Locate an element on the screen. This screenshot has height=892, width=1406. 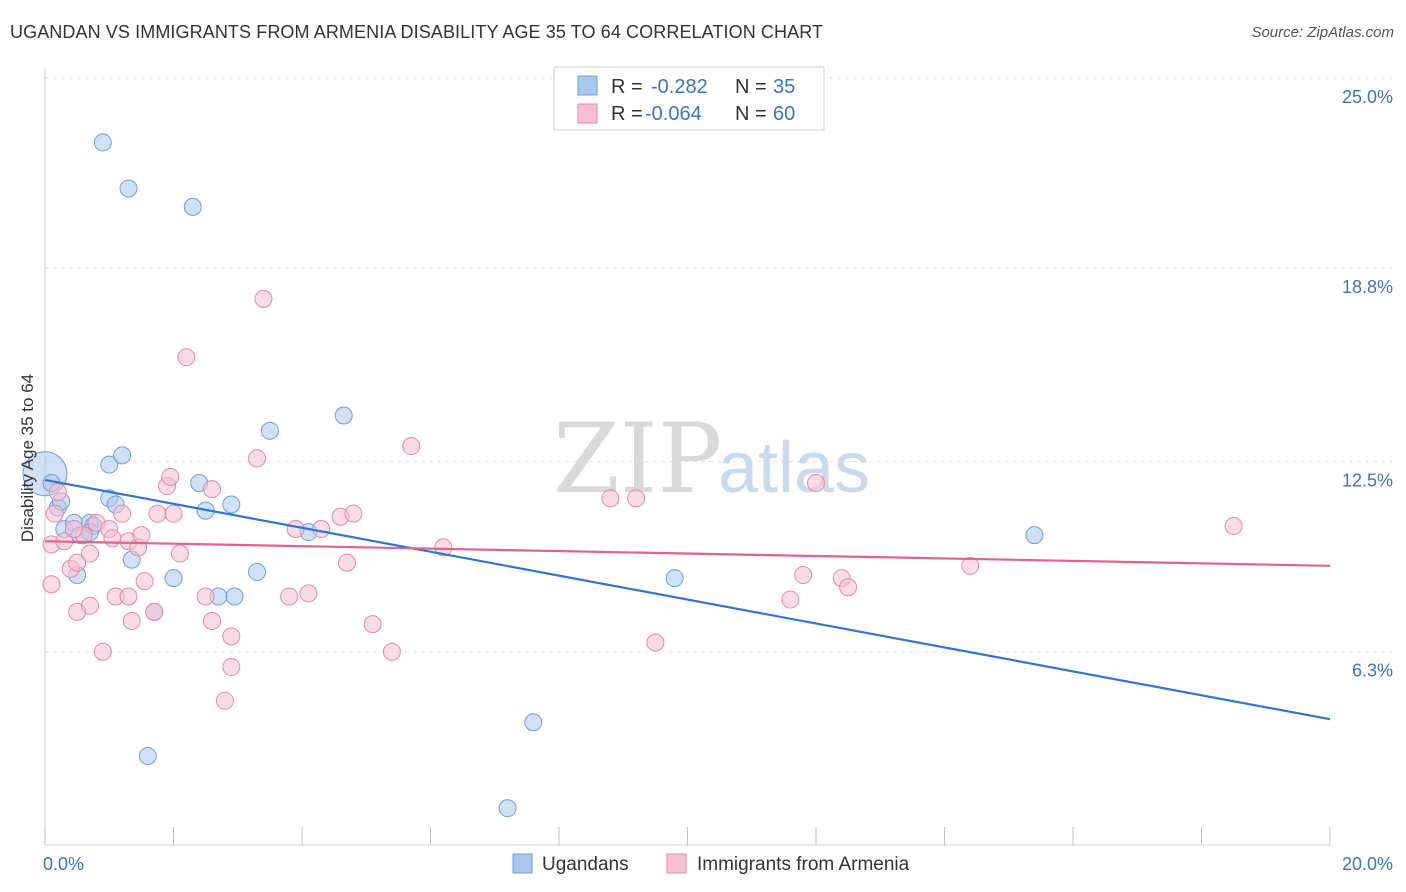
y-tick-label: 18.8% is located at coordinates (1367, 287).